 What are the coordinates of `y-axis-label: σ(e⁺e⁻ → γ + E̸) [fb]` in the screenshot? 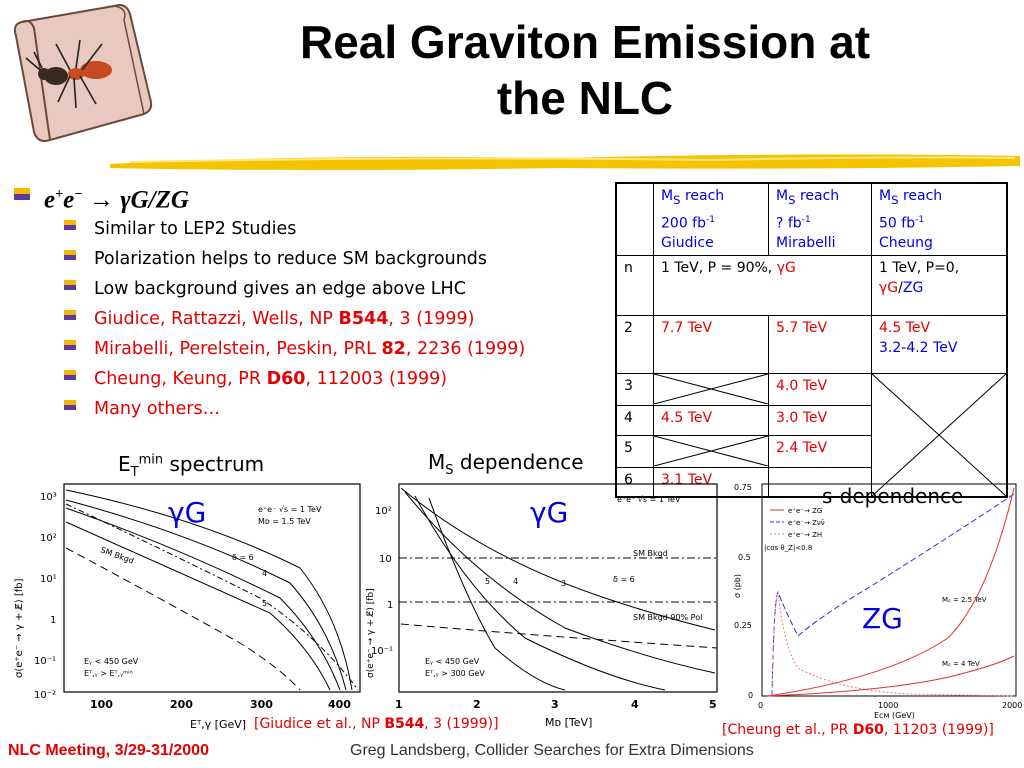 It's located at (371, 633).